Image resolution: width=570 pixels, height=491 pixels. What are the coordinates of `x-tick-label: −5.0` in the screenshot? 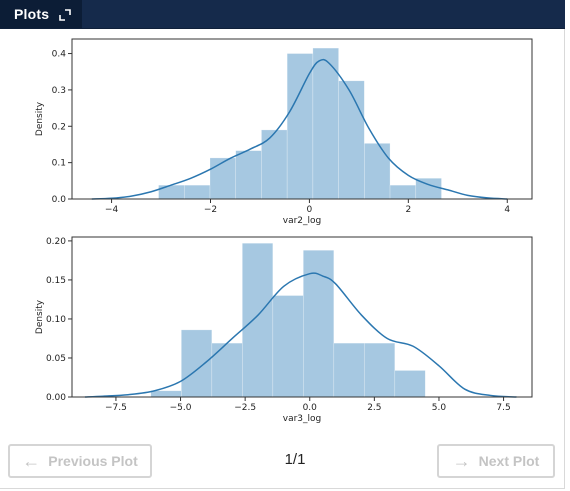 It's located at (181, 408).